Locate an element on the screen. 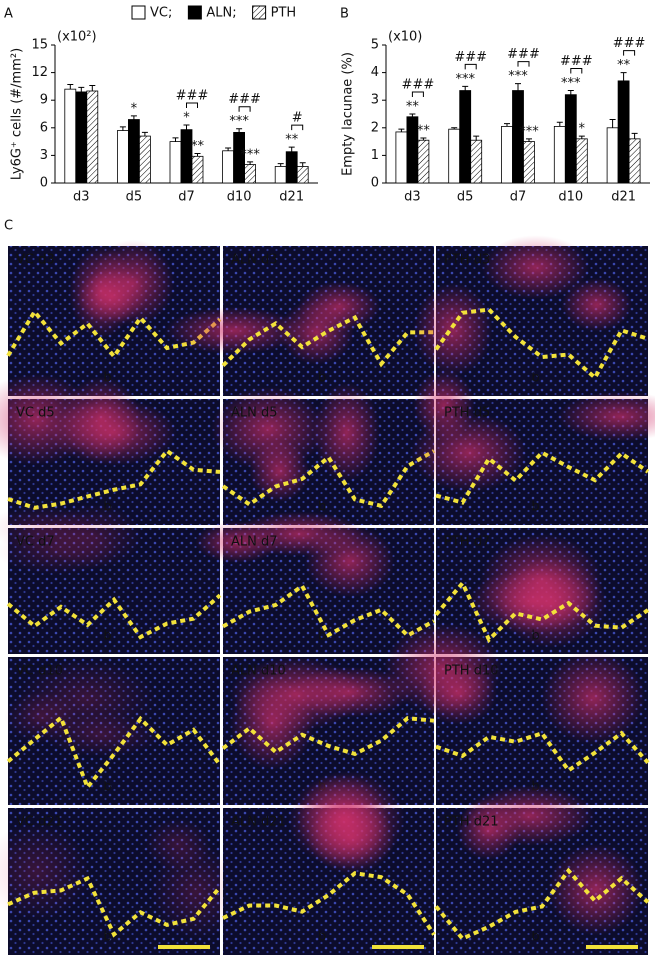 The height and width of the screenshot is (957, 655). legend-swatch is located at coordinates (259, 12).